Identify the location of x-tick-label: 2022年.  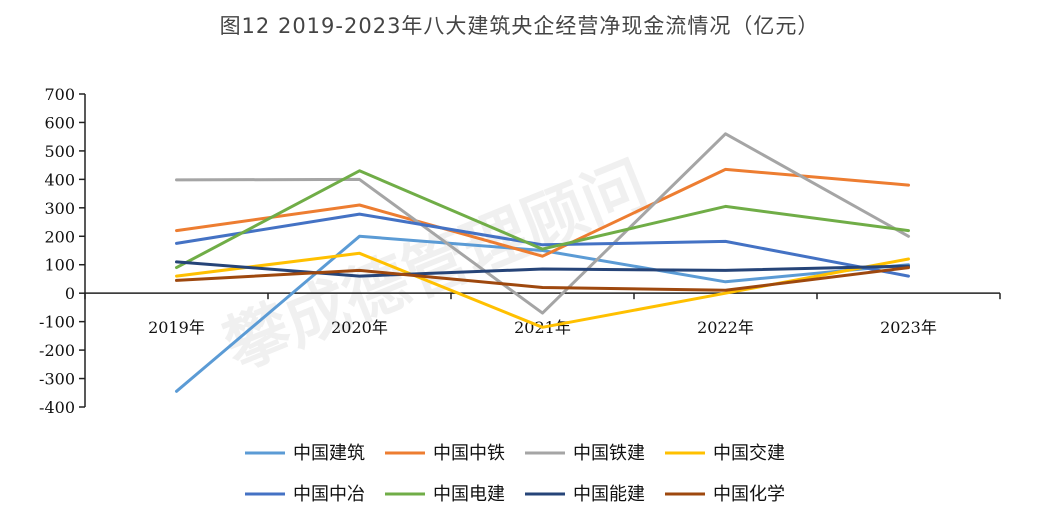
(725, 327).